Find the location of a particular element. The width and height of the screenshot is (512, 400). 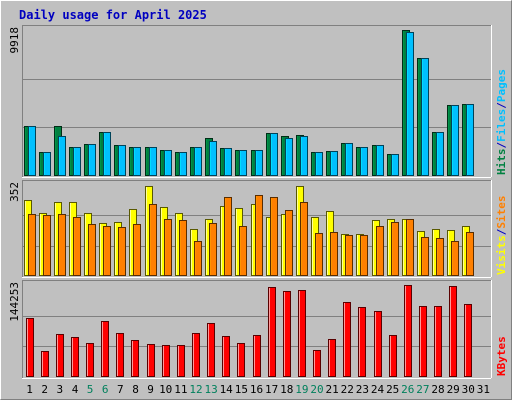

day-label-22: 22 is located at coordinates (347, 389).